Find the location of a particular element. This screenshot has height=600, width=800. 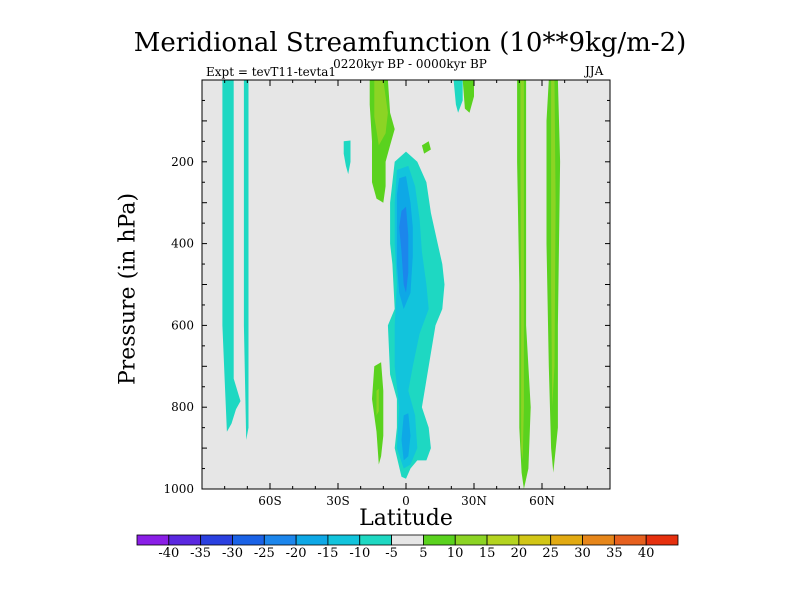

lower-negative-blob is located at coordinates (406, 437).